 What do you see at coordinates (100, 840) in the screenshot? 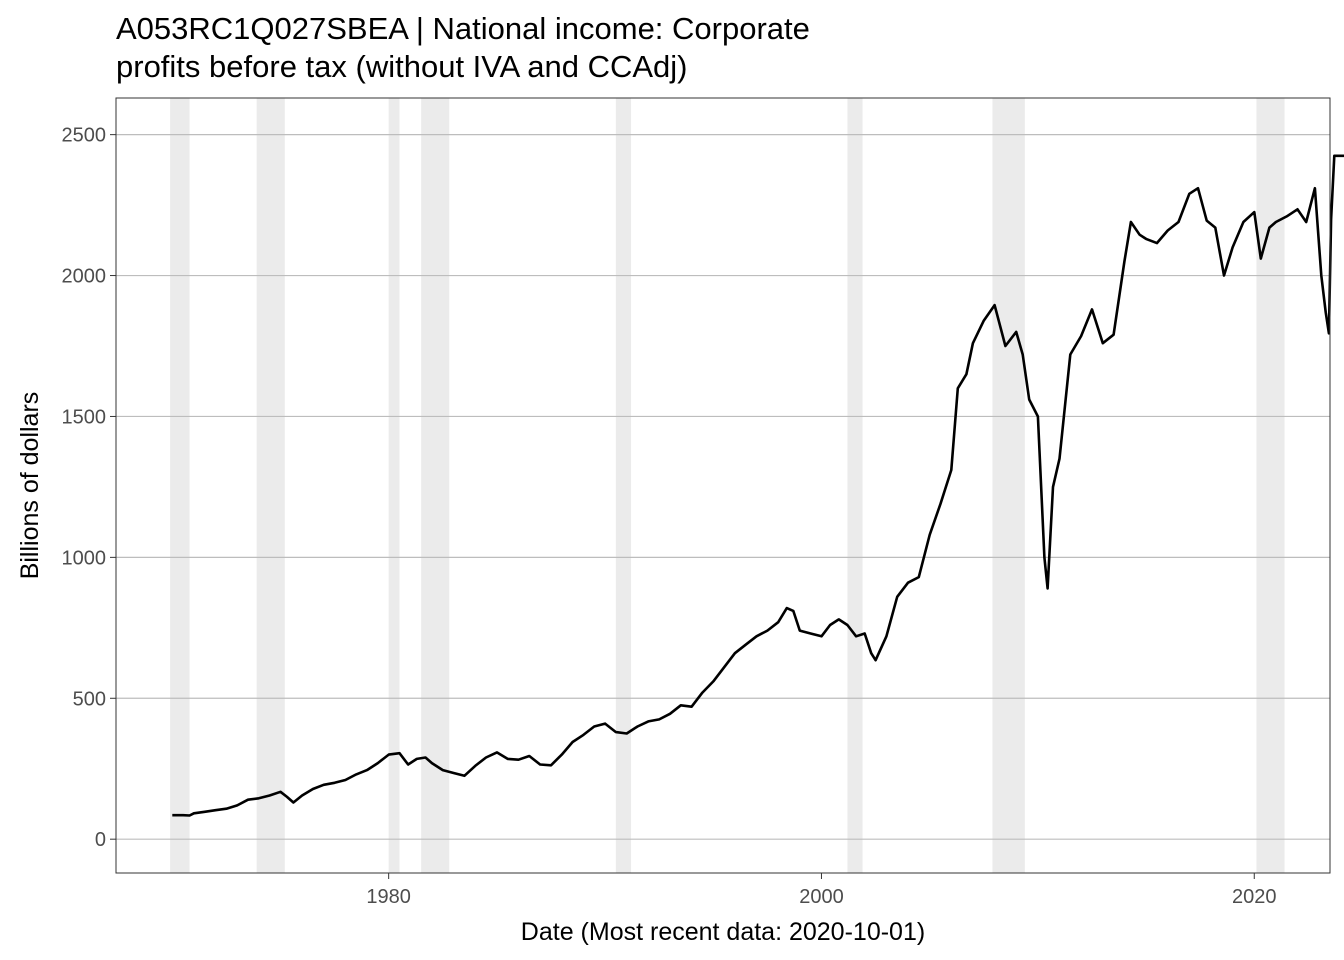
I see `y-tick-label: 0` at bounding box center [100, 840].